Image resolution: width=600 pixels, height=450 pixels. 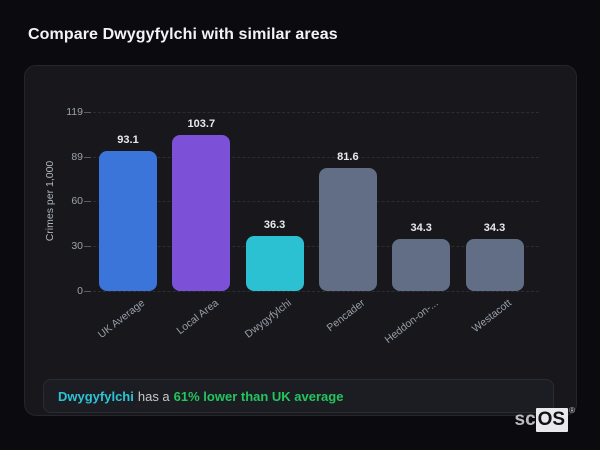 I want to click on bar-local-area, so click(x=201, y=213).